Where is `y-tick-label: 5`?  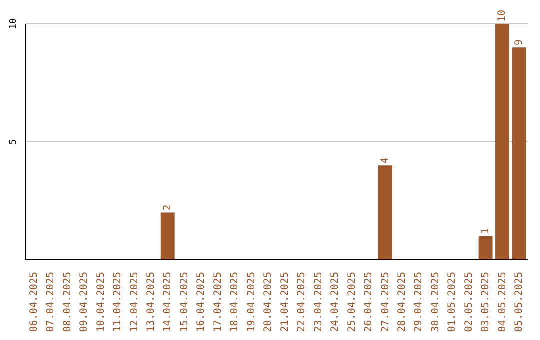
y-tick-label: 5 is located at coordinates (14, 142).